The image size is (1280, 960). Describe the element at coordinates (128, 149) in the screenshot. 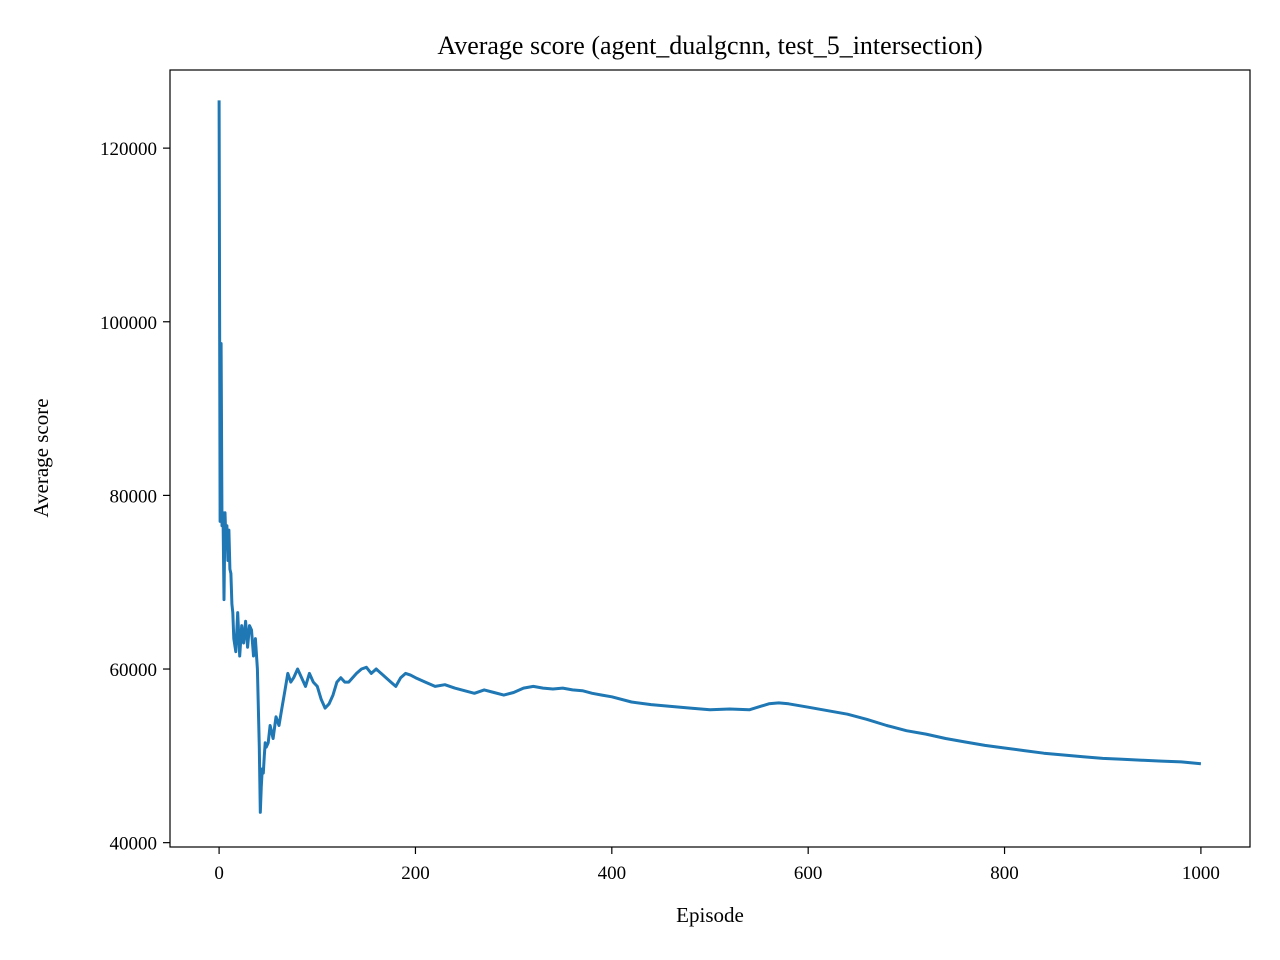

I see `y-tick-label: 120000` at that location.